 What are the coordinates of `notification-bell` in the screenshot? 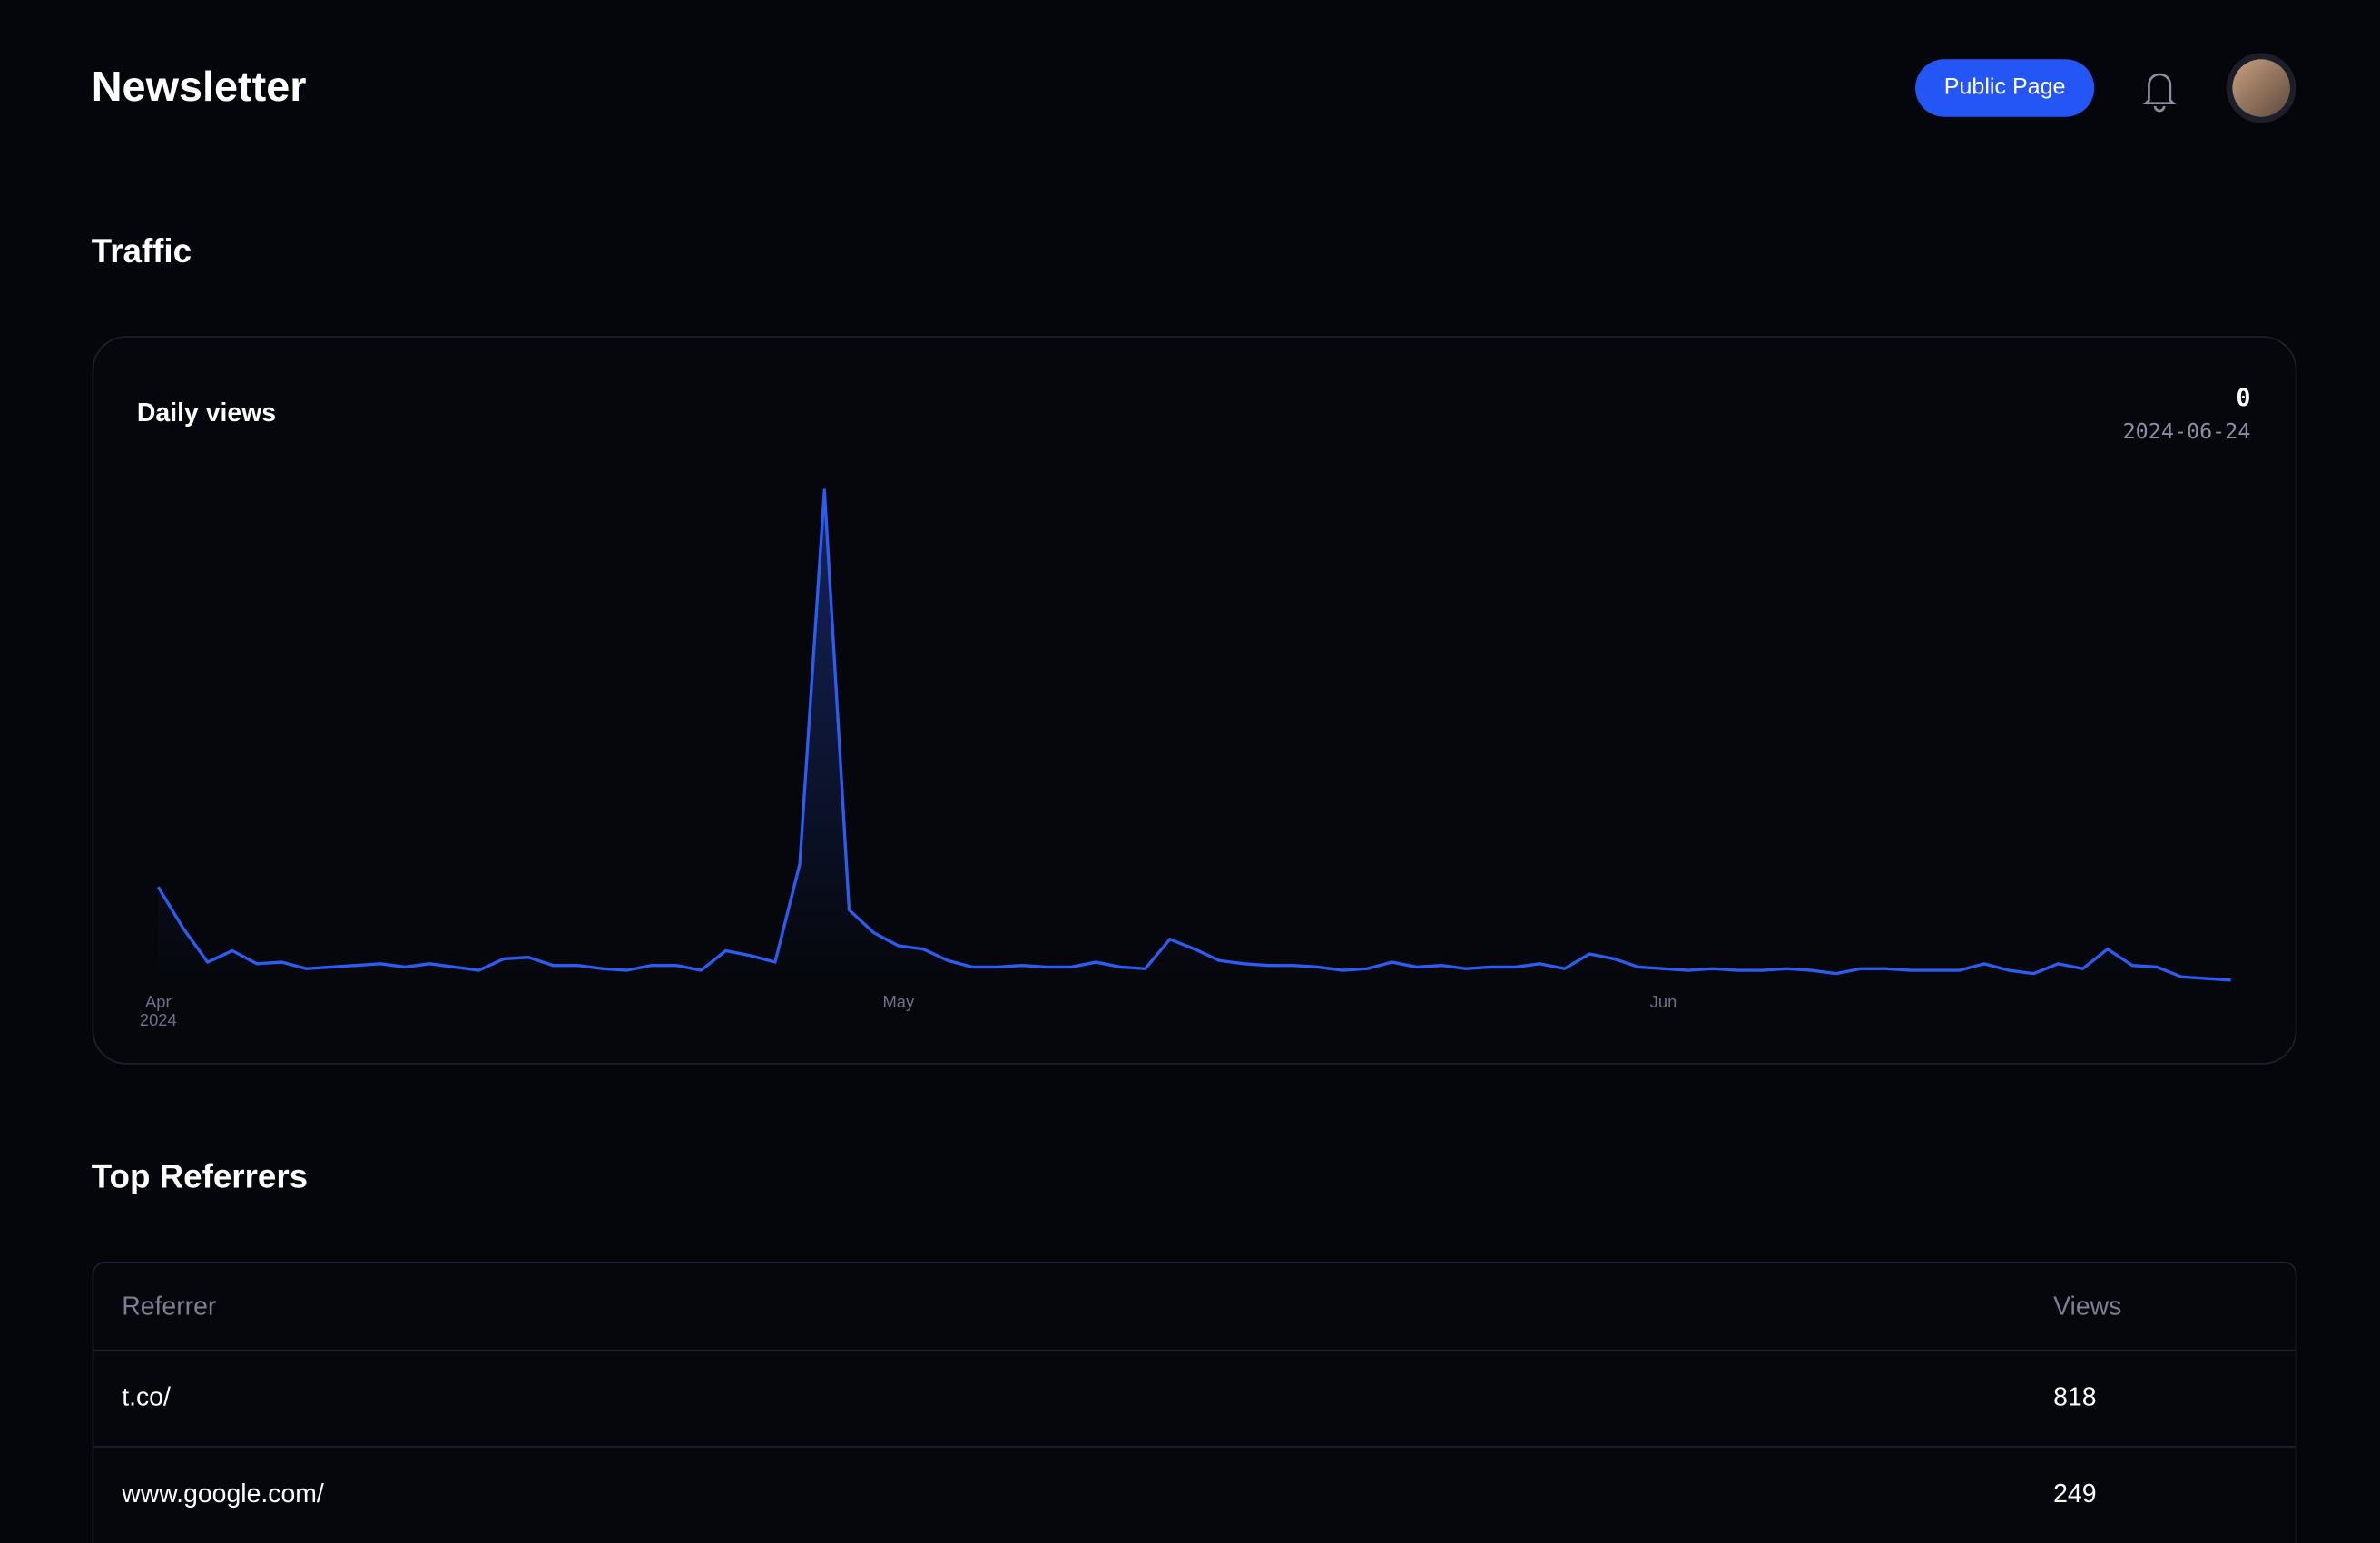 It's located at (2159, 93).